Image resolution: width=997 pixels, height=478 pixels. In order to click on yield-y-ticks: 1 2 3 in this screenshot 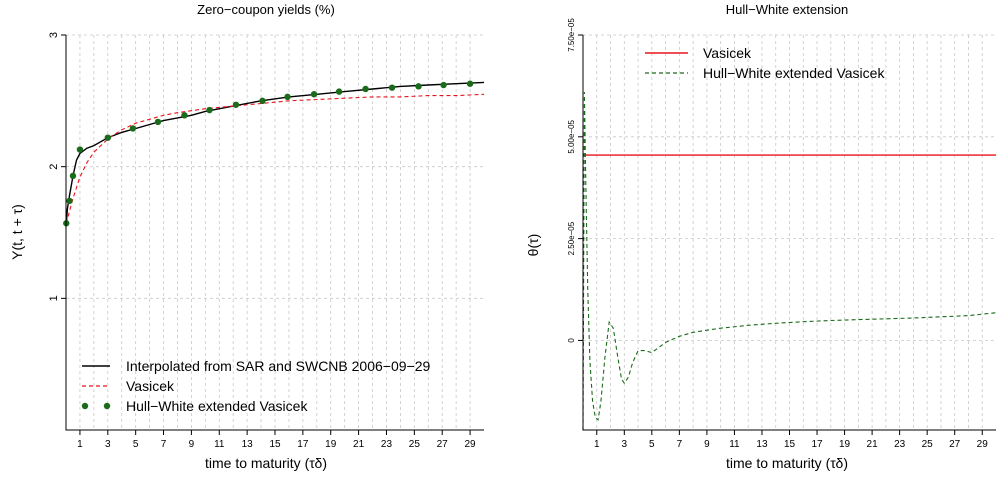, I will do `click(57, 166)`.